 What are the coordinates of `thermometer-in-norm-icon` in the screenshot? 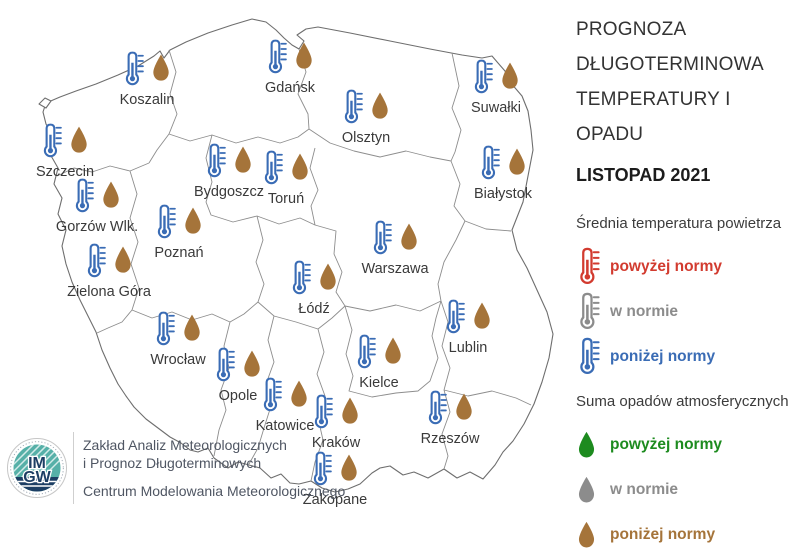 It's located at (593, 311).